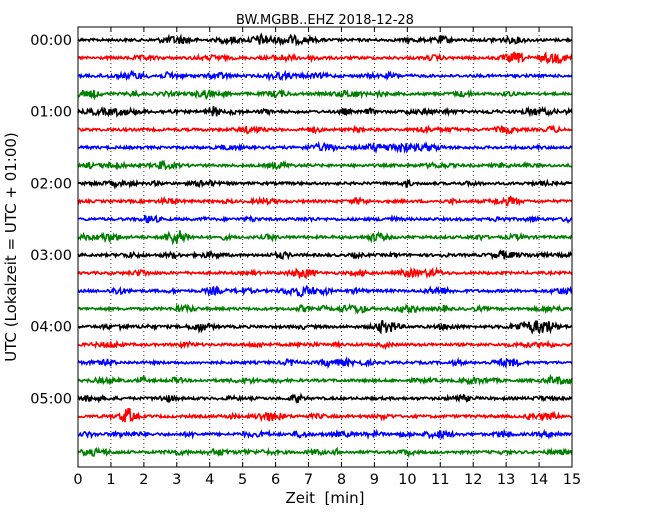 Image resolution: width=650 pixels, height=520 pixels. I want to click on y-tick-label-0: 00:00, so click(51, 41).